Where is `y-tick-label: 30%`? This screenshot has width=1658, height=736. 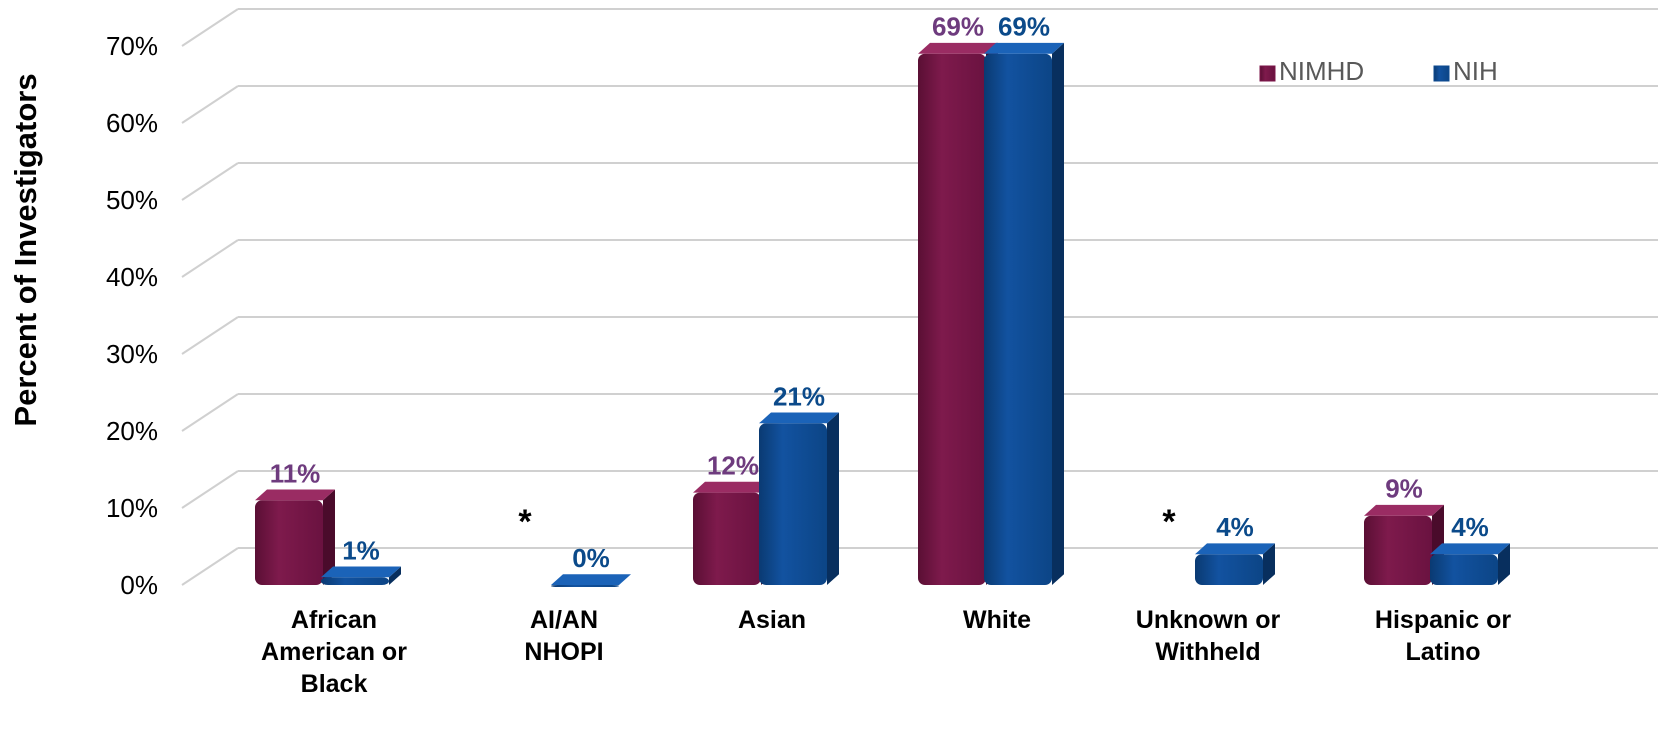 y-tick-label: 30% is located at coordinates (132, 354).